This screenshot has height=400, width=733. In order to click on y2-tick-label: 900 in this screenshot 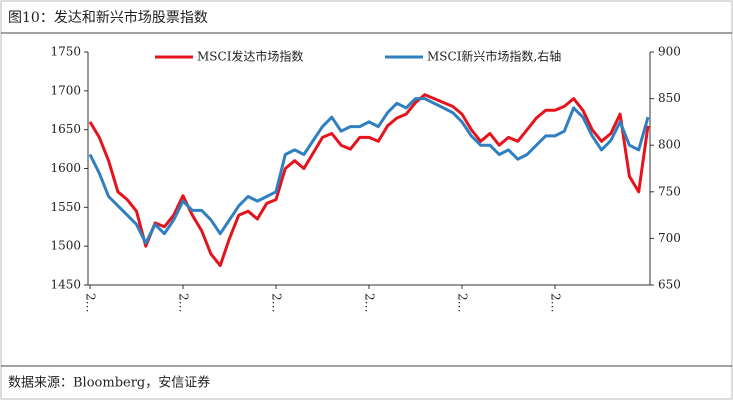, I will do `click(669, 52)`.